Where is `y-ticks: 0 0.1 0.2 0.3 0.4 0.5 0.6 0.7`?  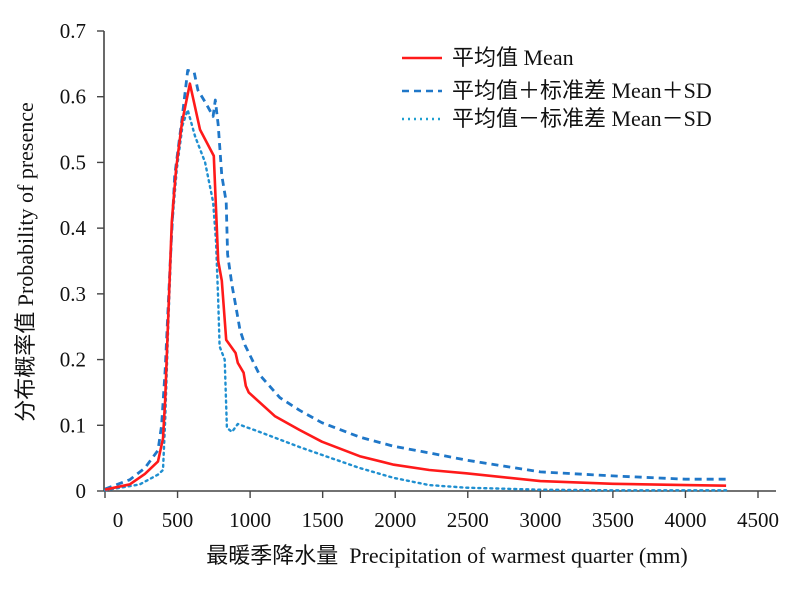
y-ticks: 0 0.1 0.2 0.3 0.4 0.5 0.6 0.7 is located at coordinates (82, 261).